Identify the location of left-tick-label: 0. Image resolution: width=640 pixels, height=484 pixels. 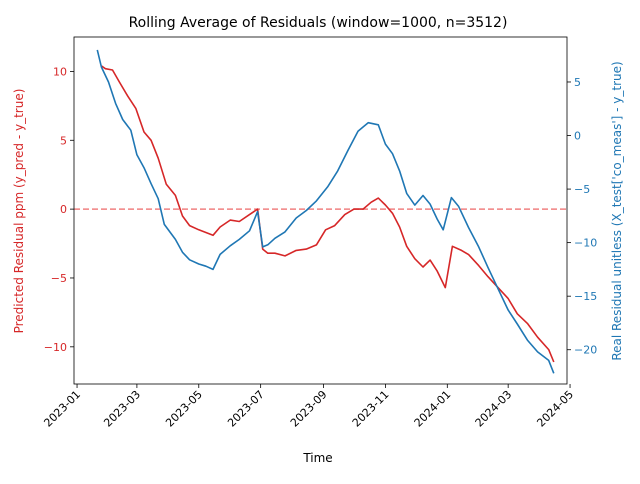
(63, 209).